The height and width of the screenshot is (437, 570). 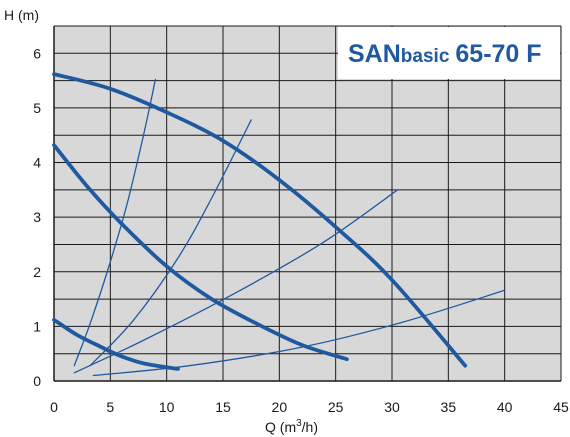 What do you see at coordinates (37, 272) in the screenshot?
I see `y-tick-label: 2` at bounding box center [37, 272].